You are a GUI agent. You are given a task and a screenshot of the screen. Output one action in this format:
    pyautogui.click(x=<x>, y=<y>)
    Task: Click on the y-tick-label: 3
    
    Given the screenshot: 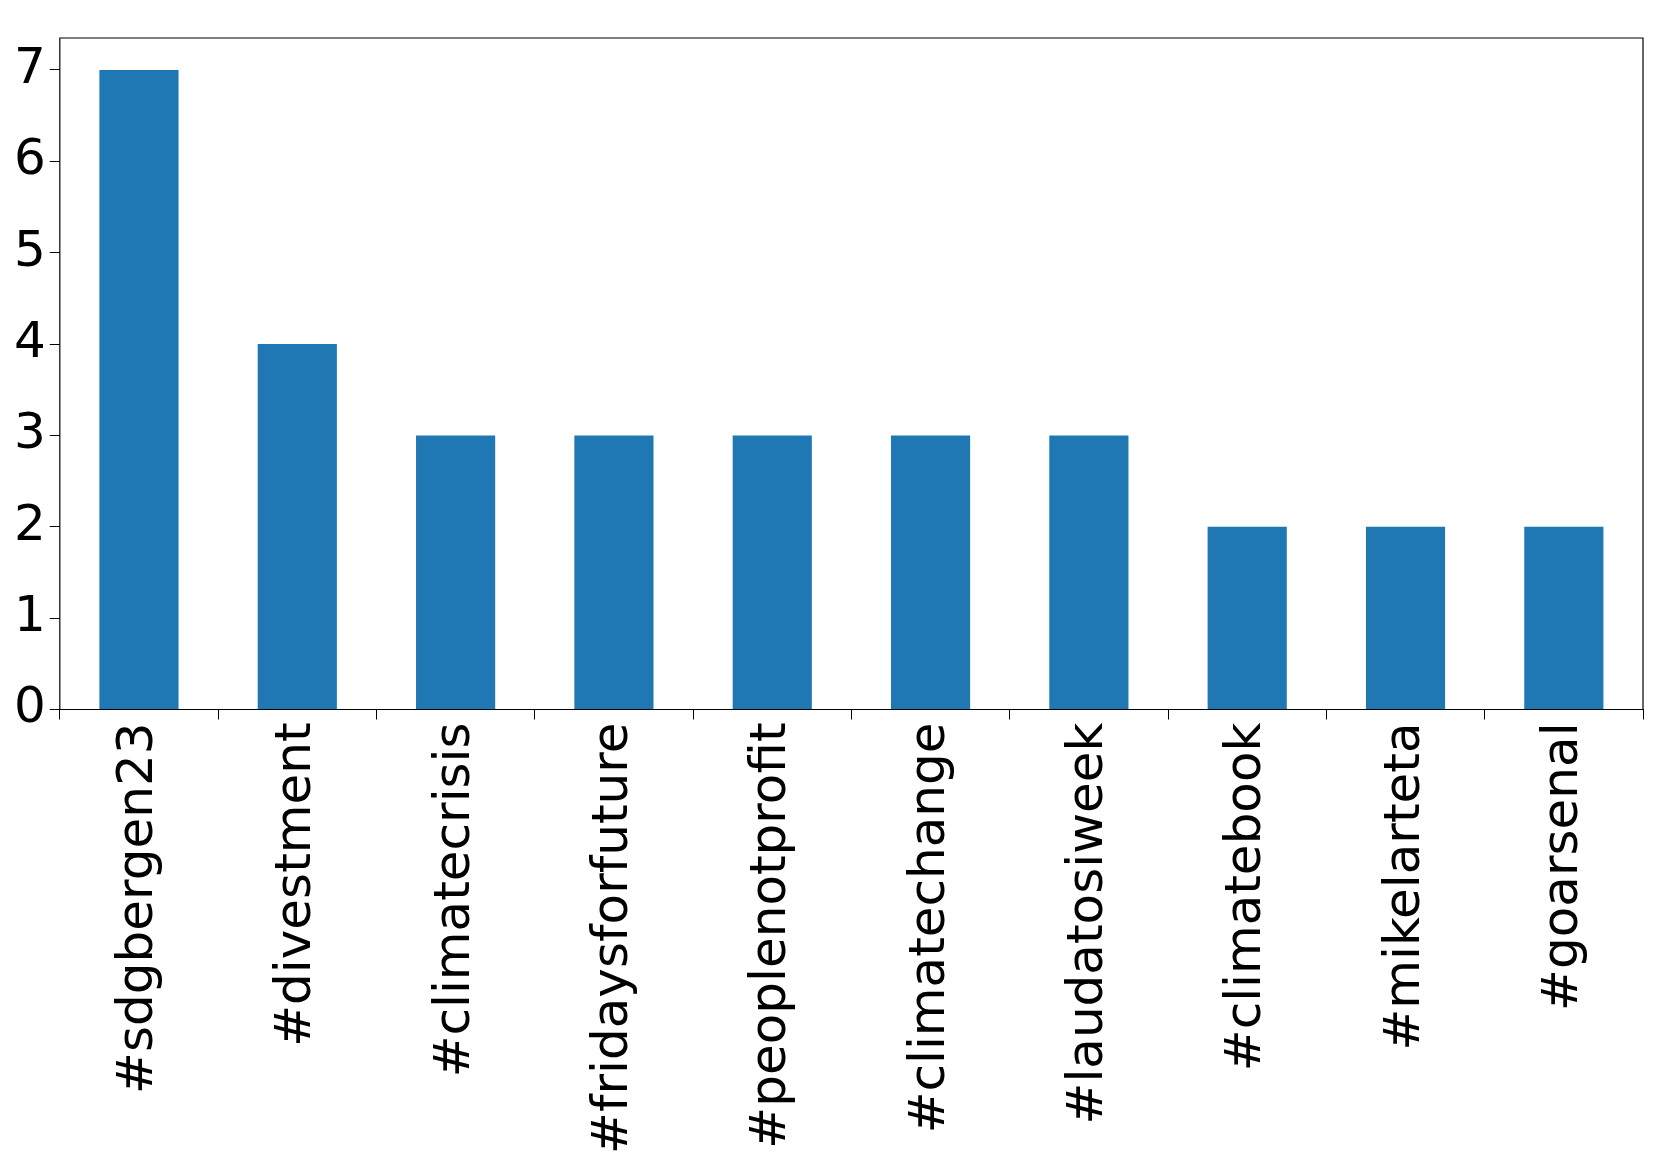 What is the action you would take?
    pyautogui.click(x=30, y=431)
    